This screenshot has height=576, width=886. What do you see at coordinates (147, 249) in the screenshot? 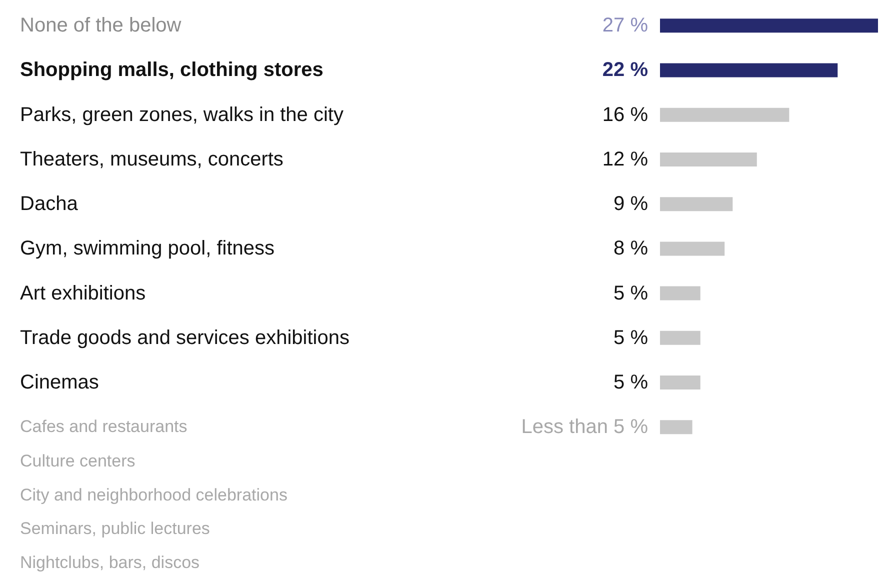
I see `y-tick-label: Gym, swimming pool, fitness` at bounding box center [147, 249].